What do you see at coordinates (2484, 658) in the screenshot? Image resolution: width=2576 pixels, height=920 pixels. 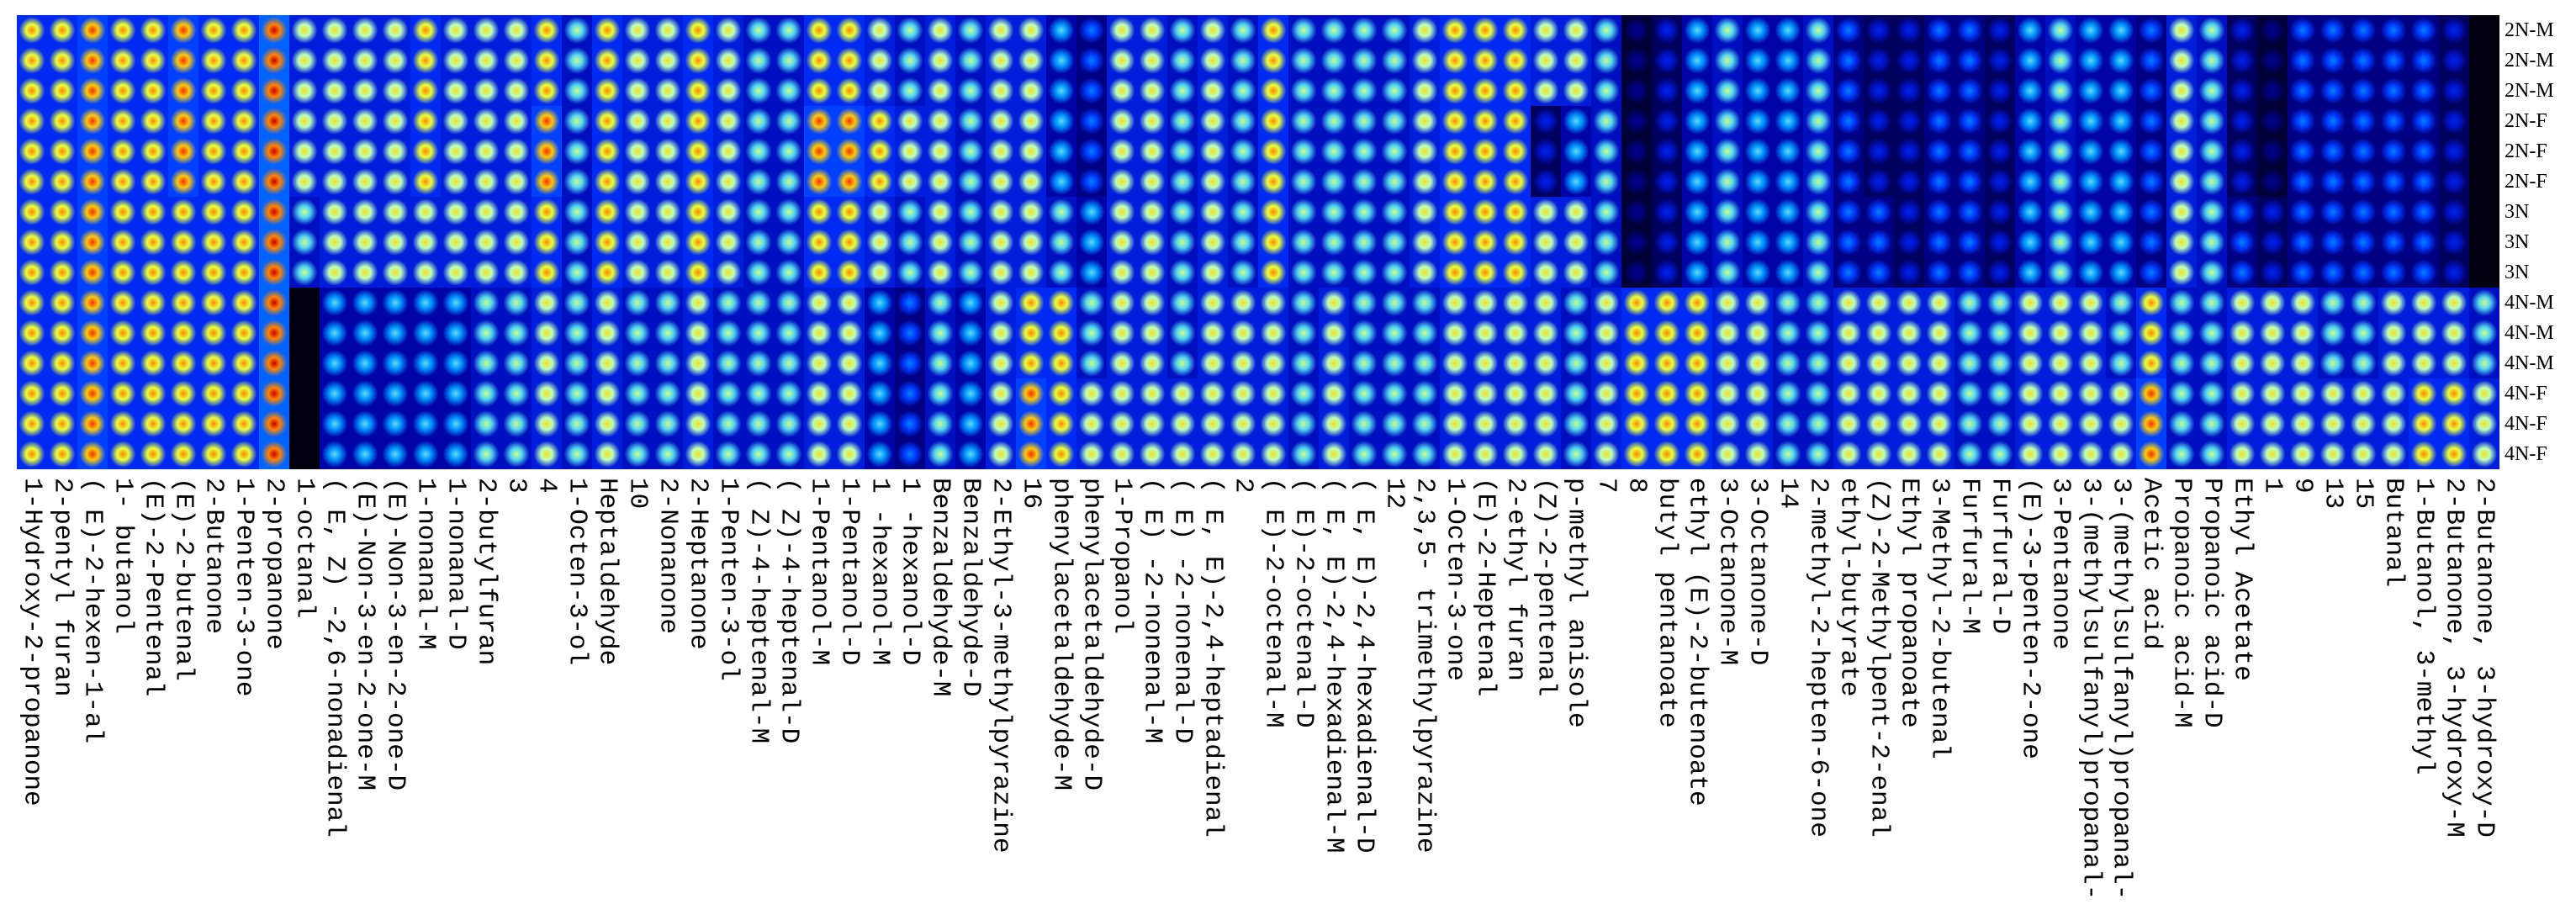 I see `column-label: 2-Butanone, 3-hydroxy-D` at bounding box center [2484, 658].